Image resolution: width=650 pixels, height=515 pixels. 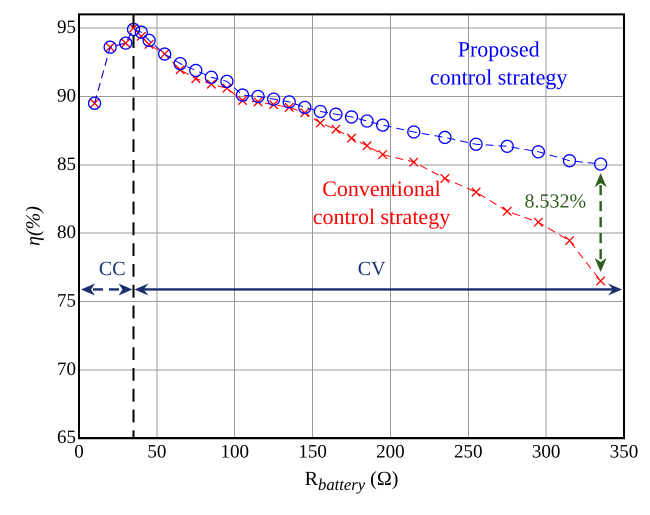 I want to click on annotation: 8.532%, so click(x=555, y=201).